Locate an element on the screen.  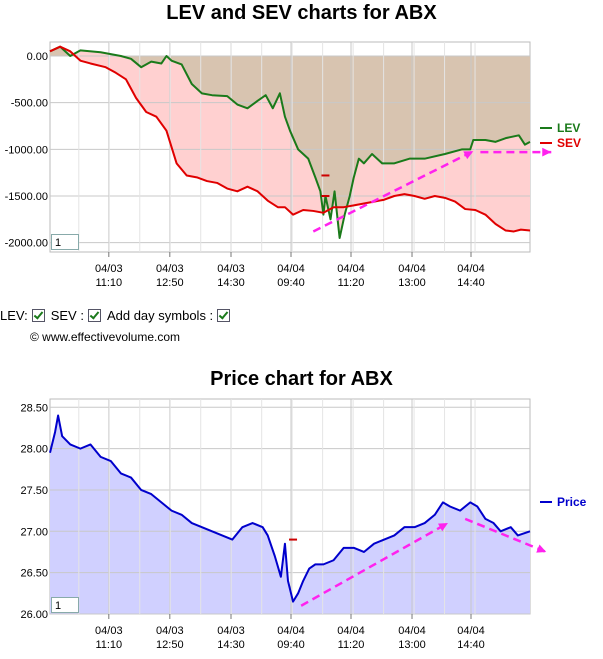
lev-toggle-label: LEV: is located at coordinates (14, 315).